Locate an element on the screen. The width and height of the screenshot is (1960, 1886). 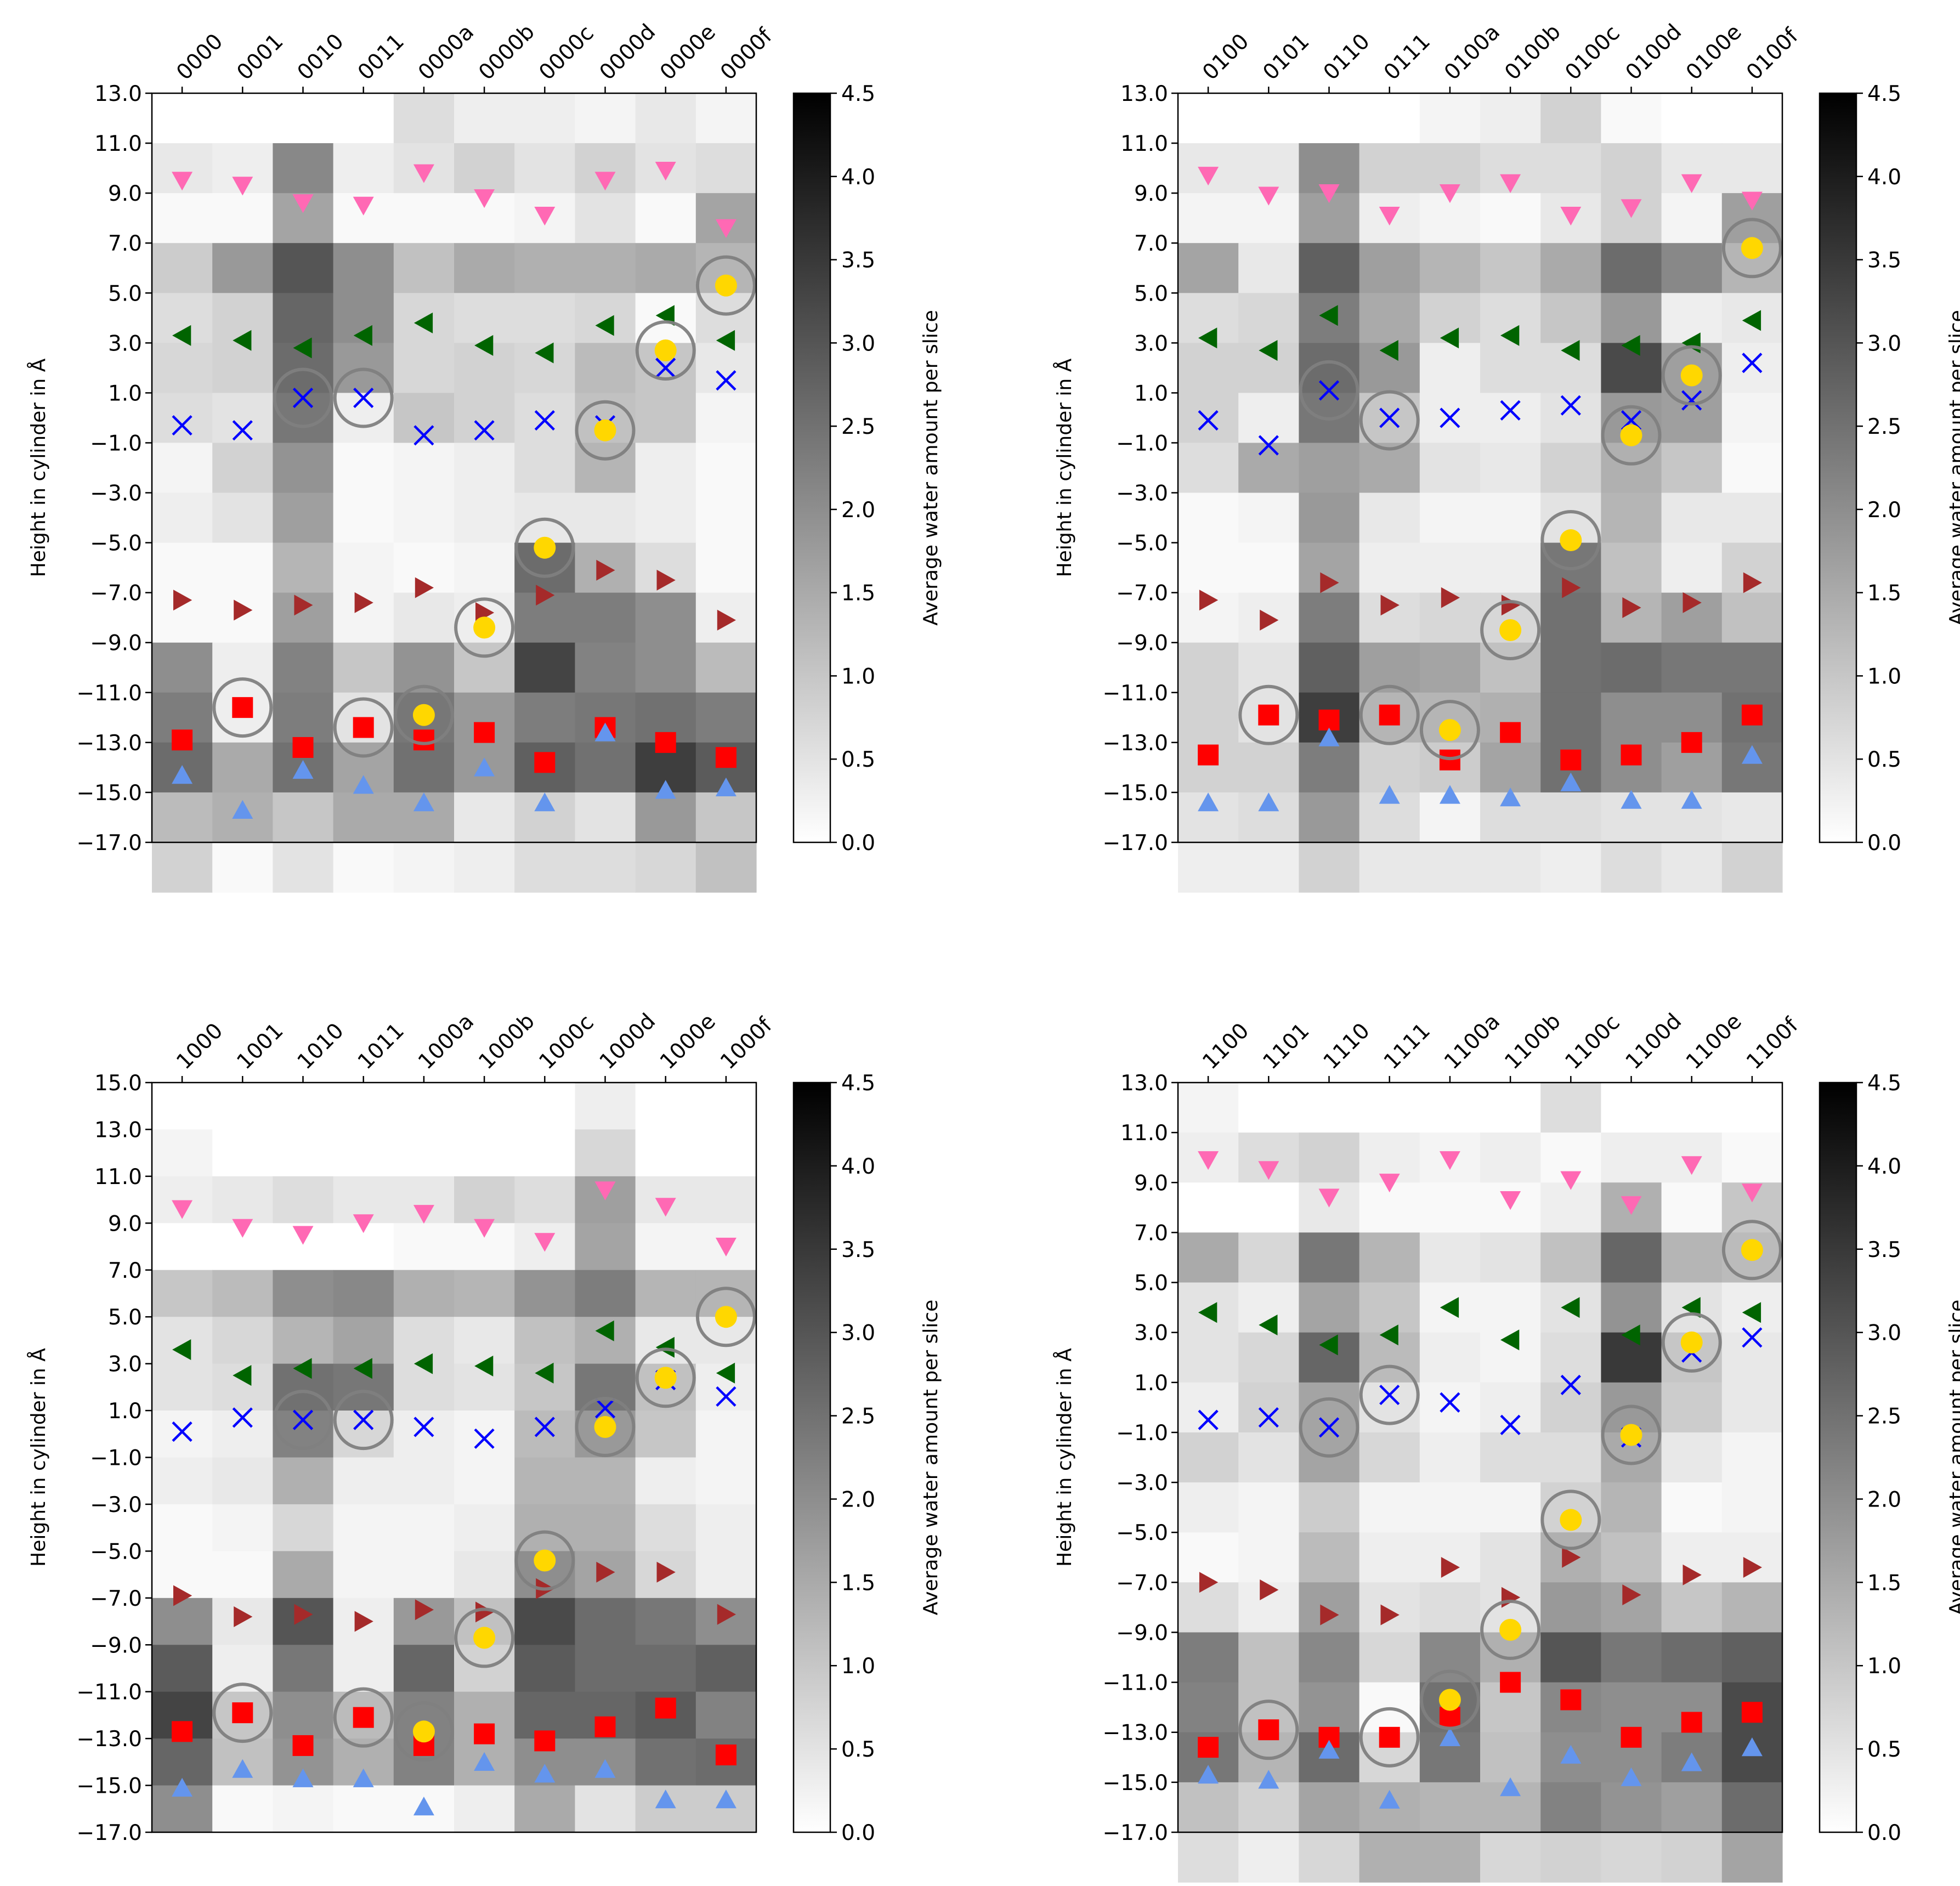
y-tick-label: −5.0 is located at coordinates (116, 1551).